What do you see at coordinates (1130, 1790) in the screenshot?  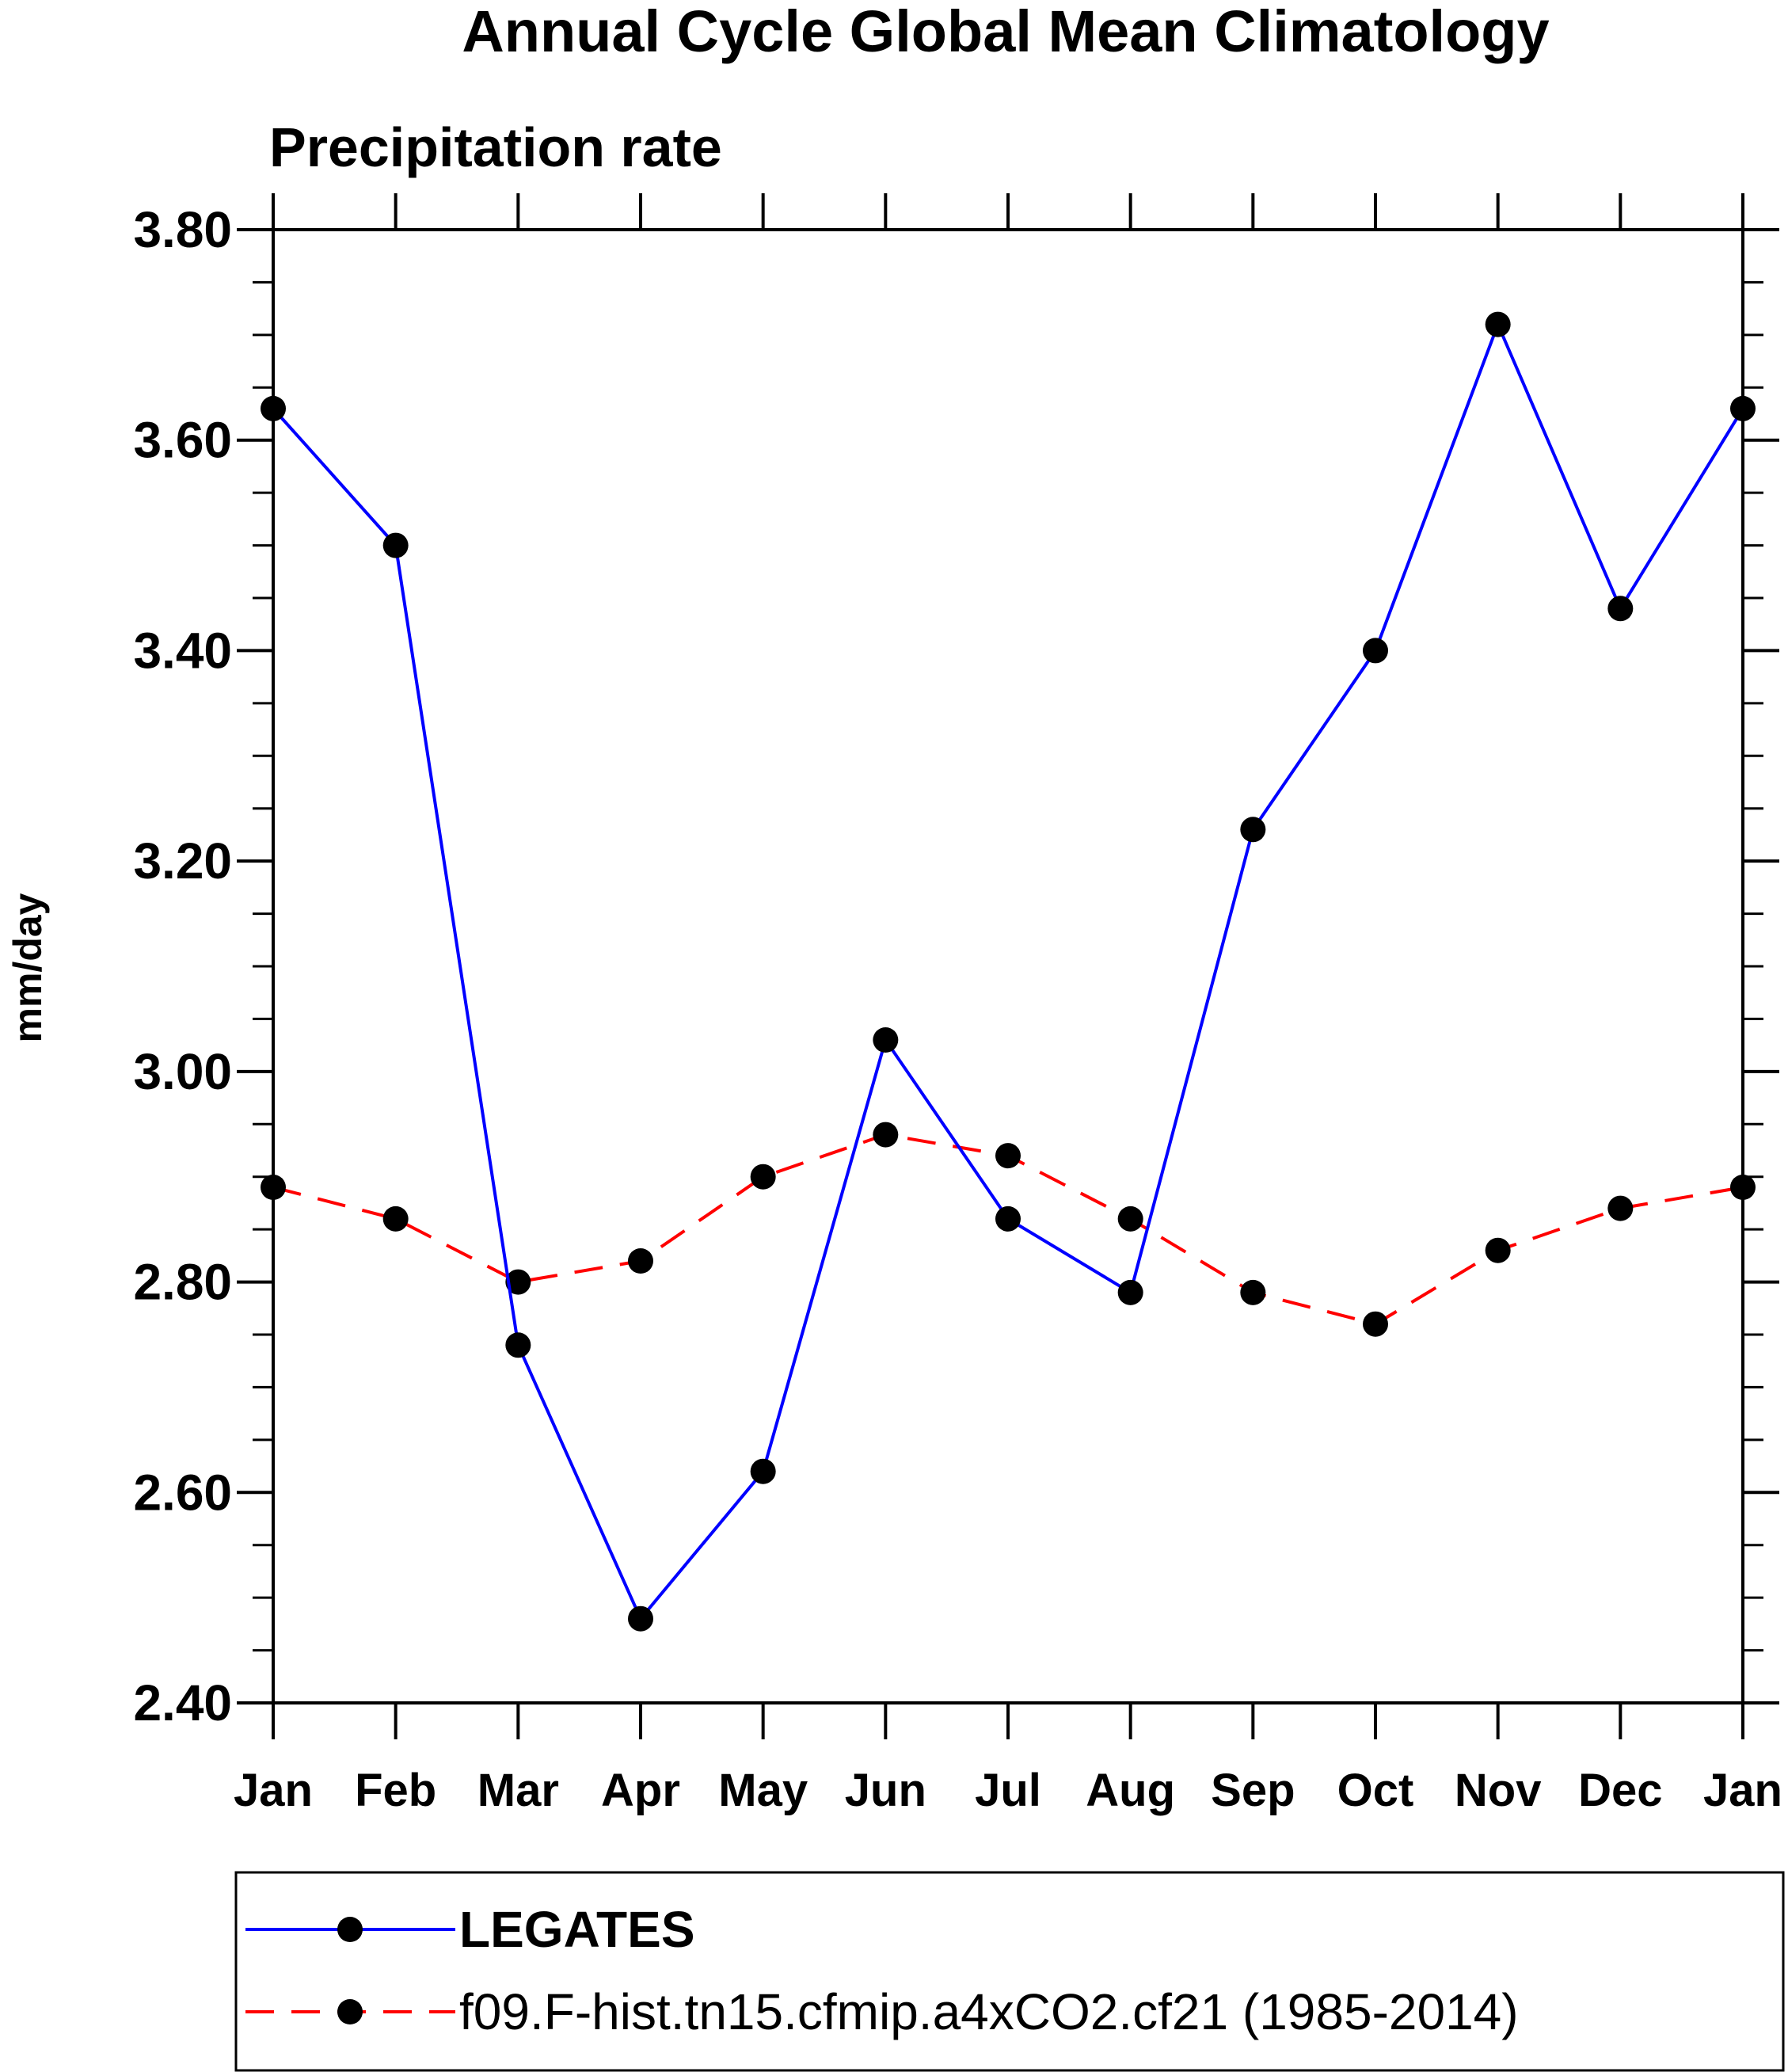 I see `x-tick-label: Aug` at bounding box center [1130, 1790].